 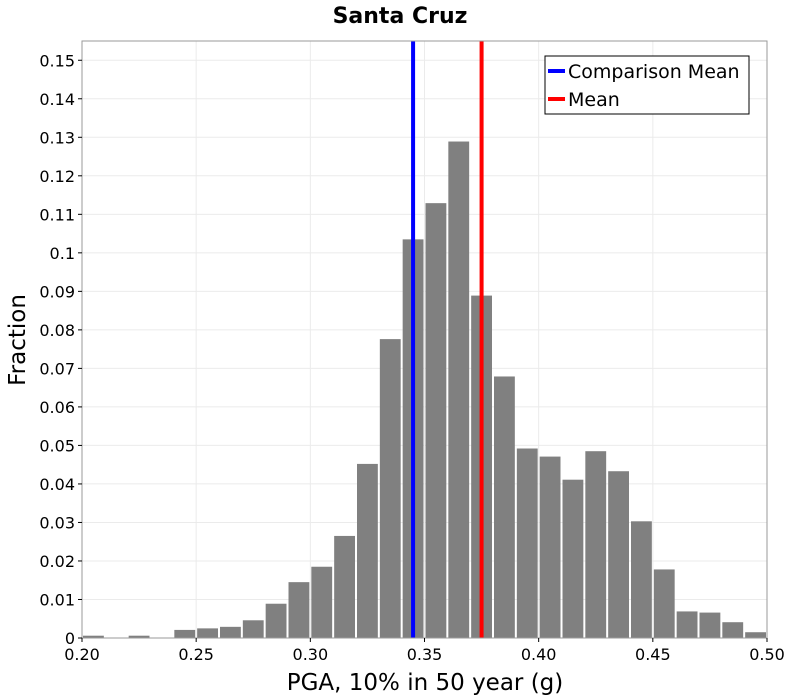 I want to click on y-tick-label: 0, so click(x=70, y=638).